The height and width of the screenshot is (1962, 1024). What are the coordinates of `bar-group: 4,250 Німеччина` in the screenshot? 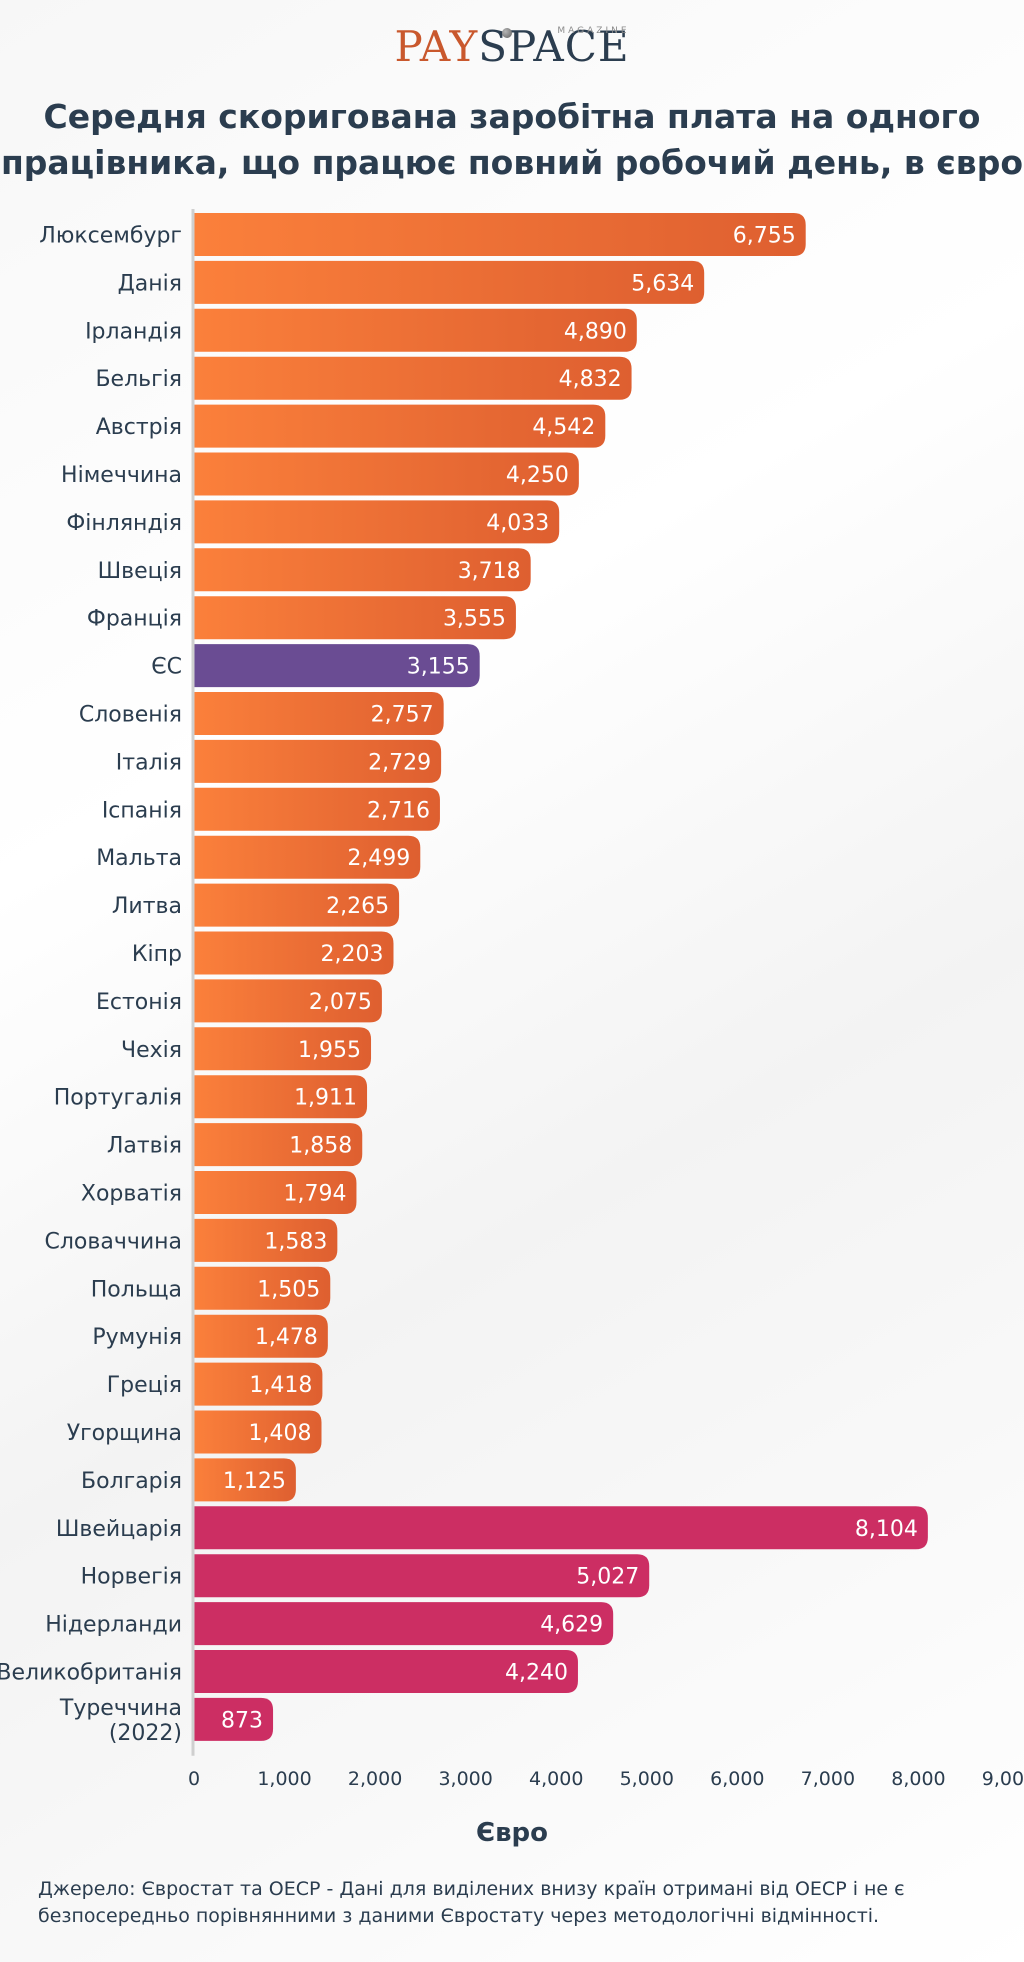 It's located at (320, 474).